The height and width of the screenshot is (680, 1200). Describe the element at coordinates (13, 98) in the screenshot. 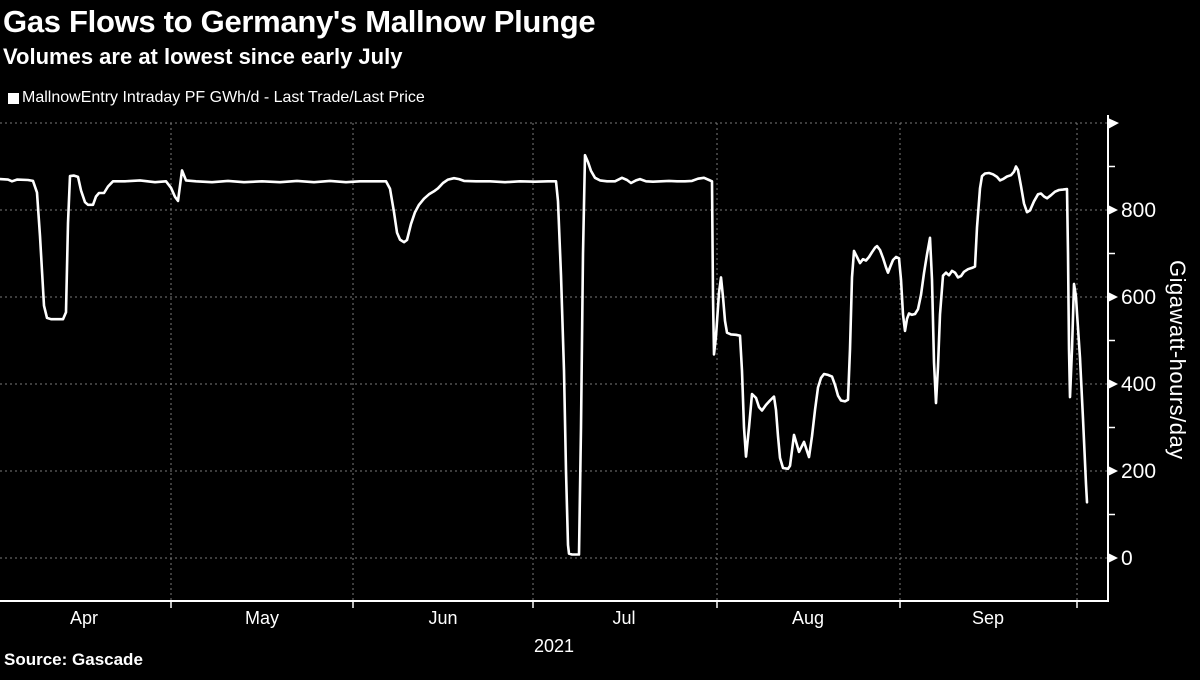

I see `legend-square-icon` at that location.